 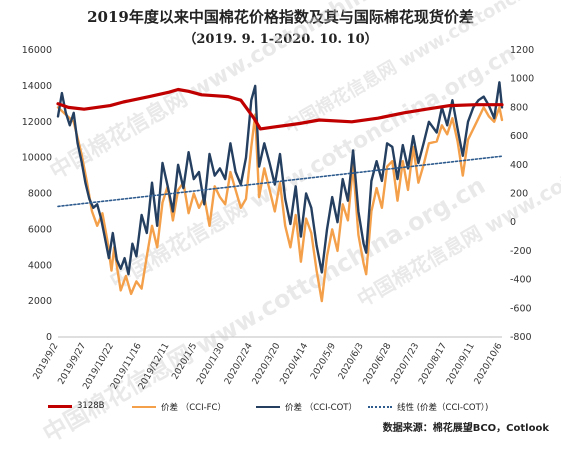 I want to click on y-right-tick-label: 400, so click(x=519, y=165).